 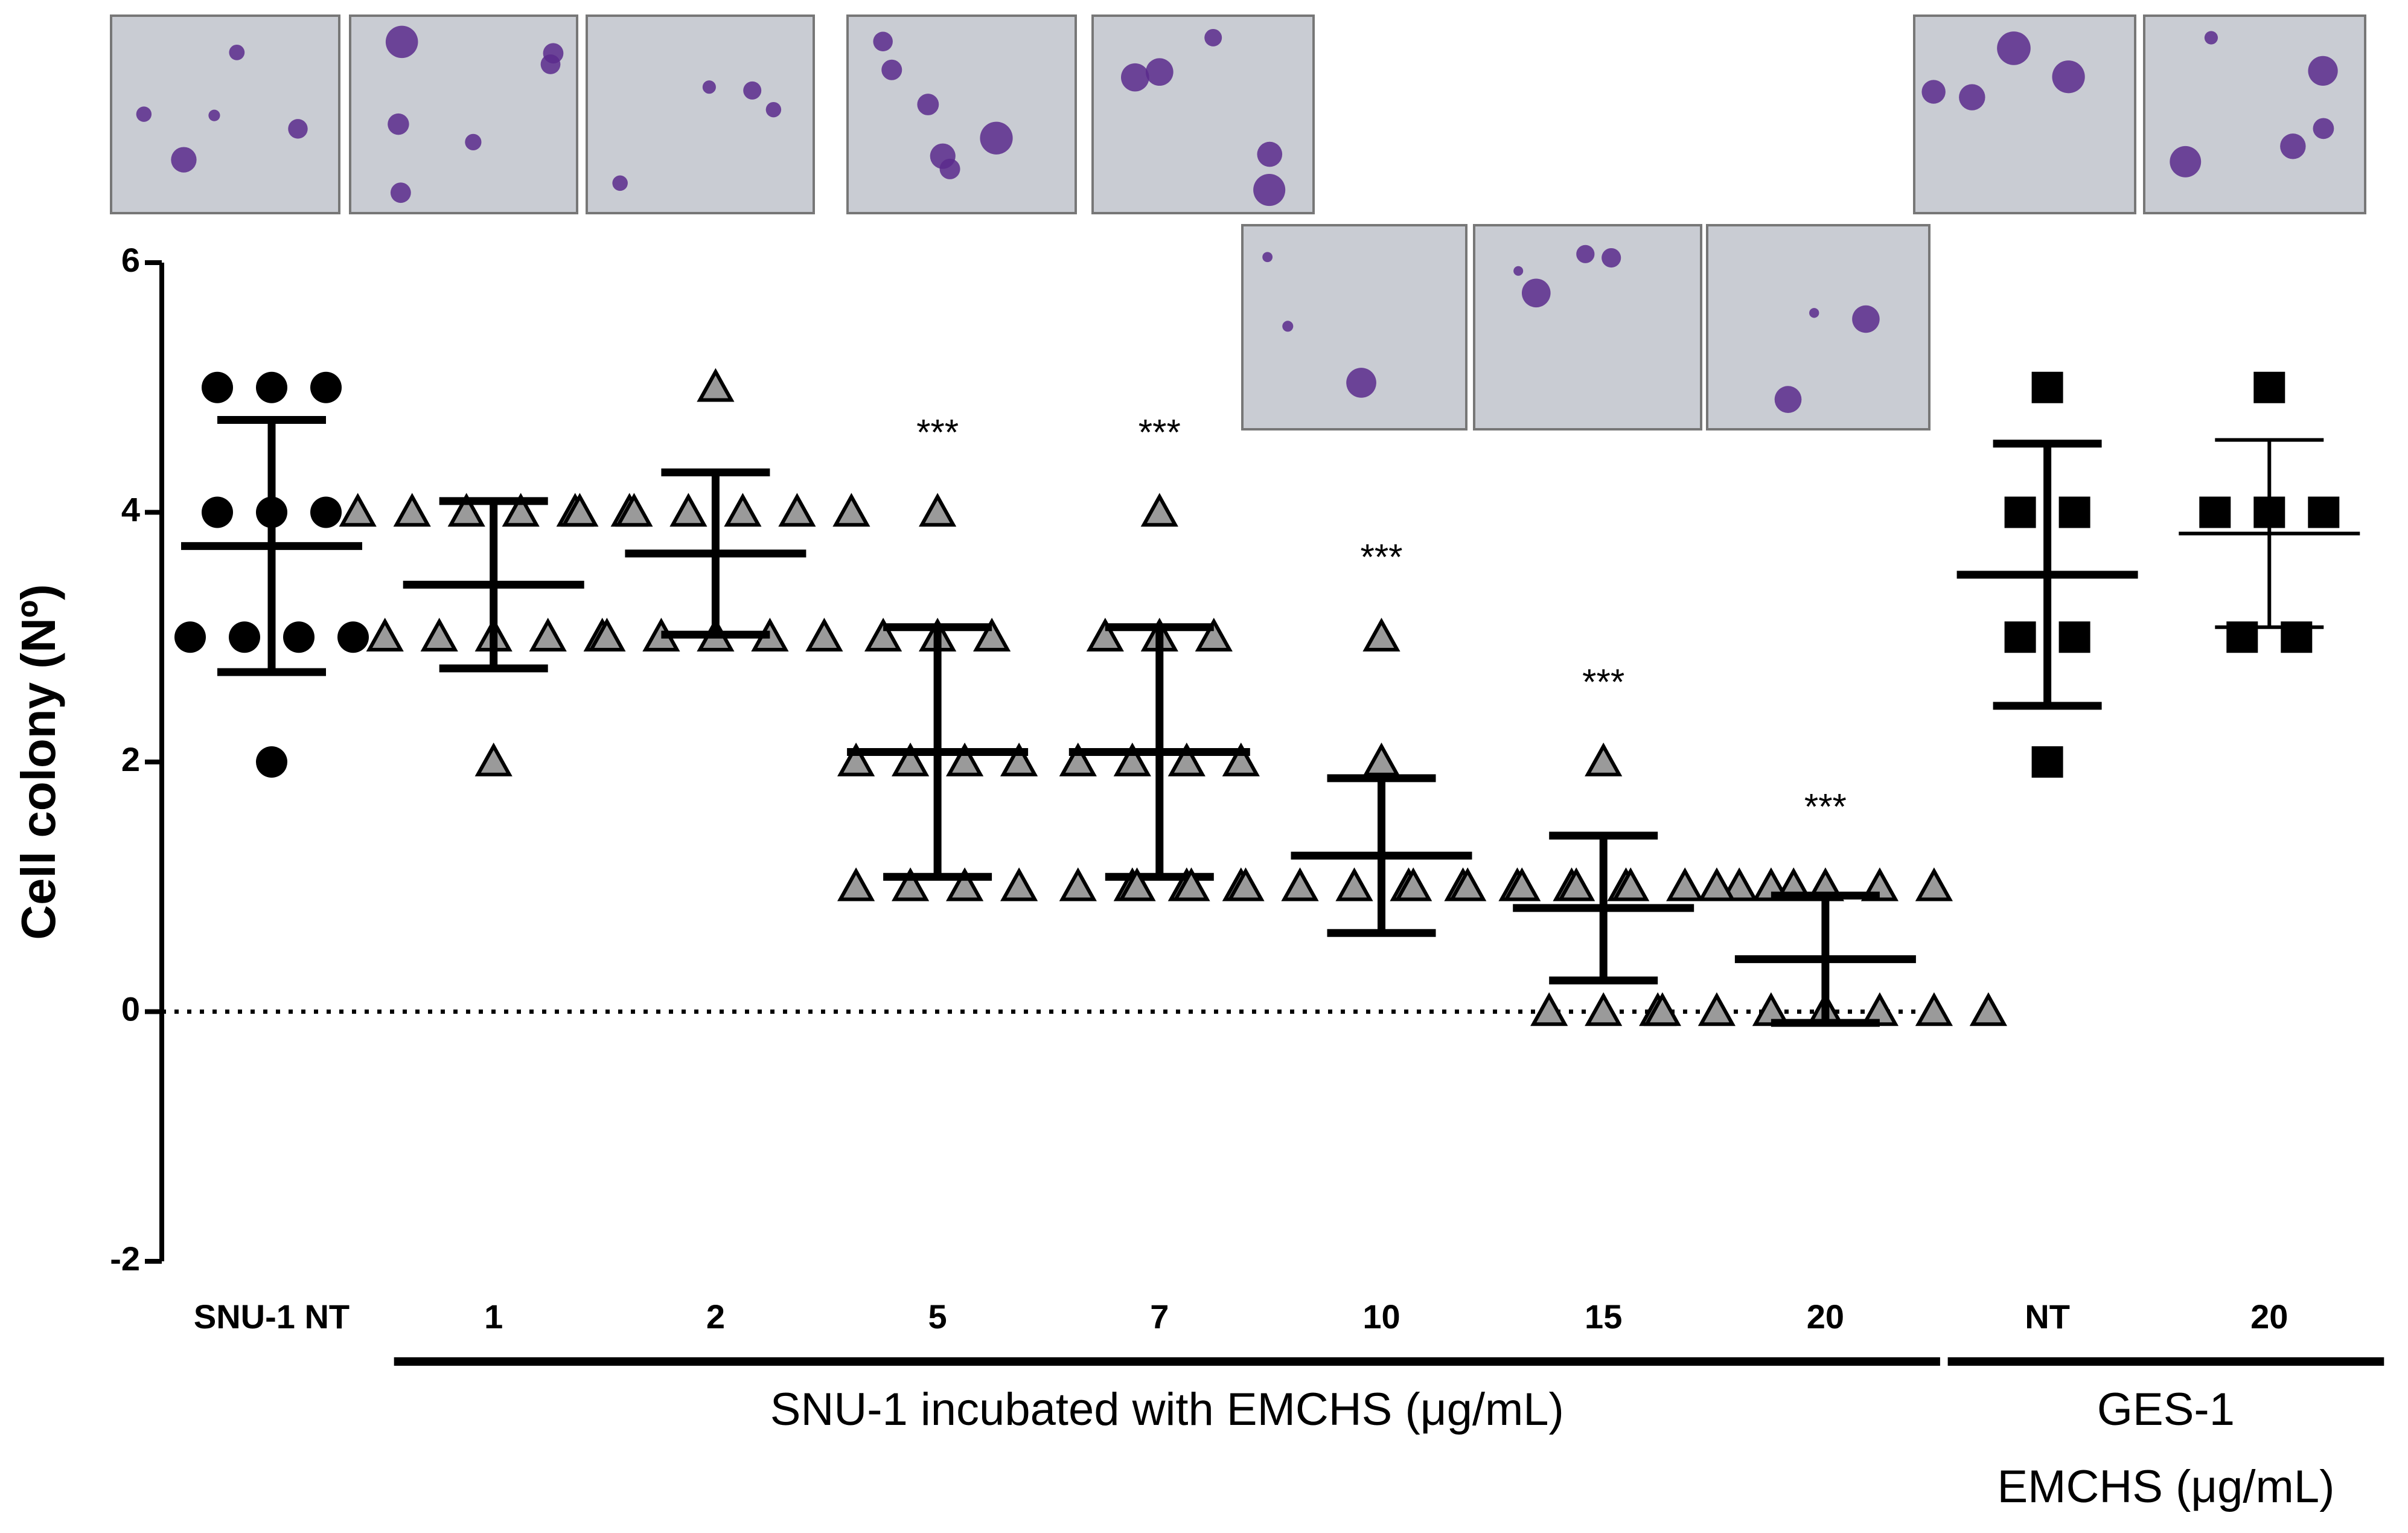 I want to click on x-tick-label: SNU-1 NT, so click(x=272, y=1317).